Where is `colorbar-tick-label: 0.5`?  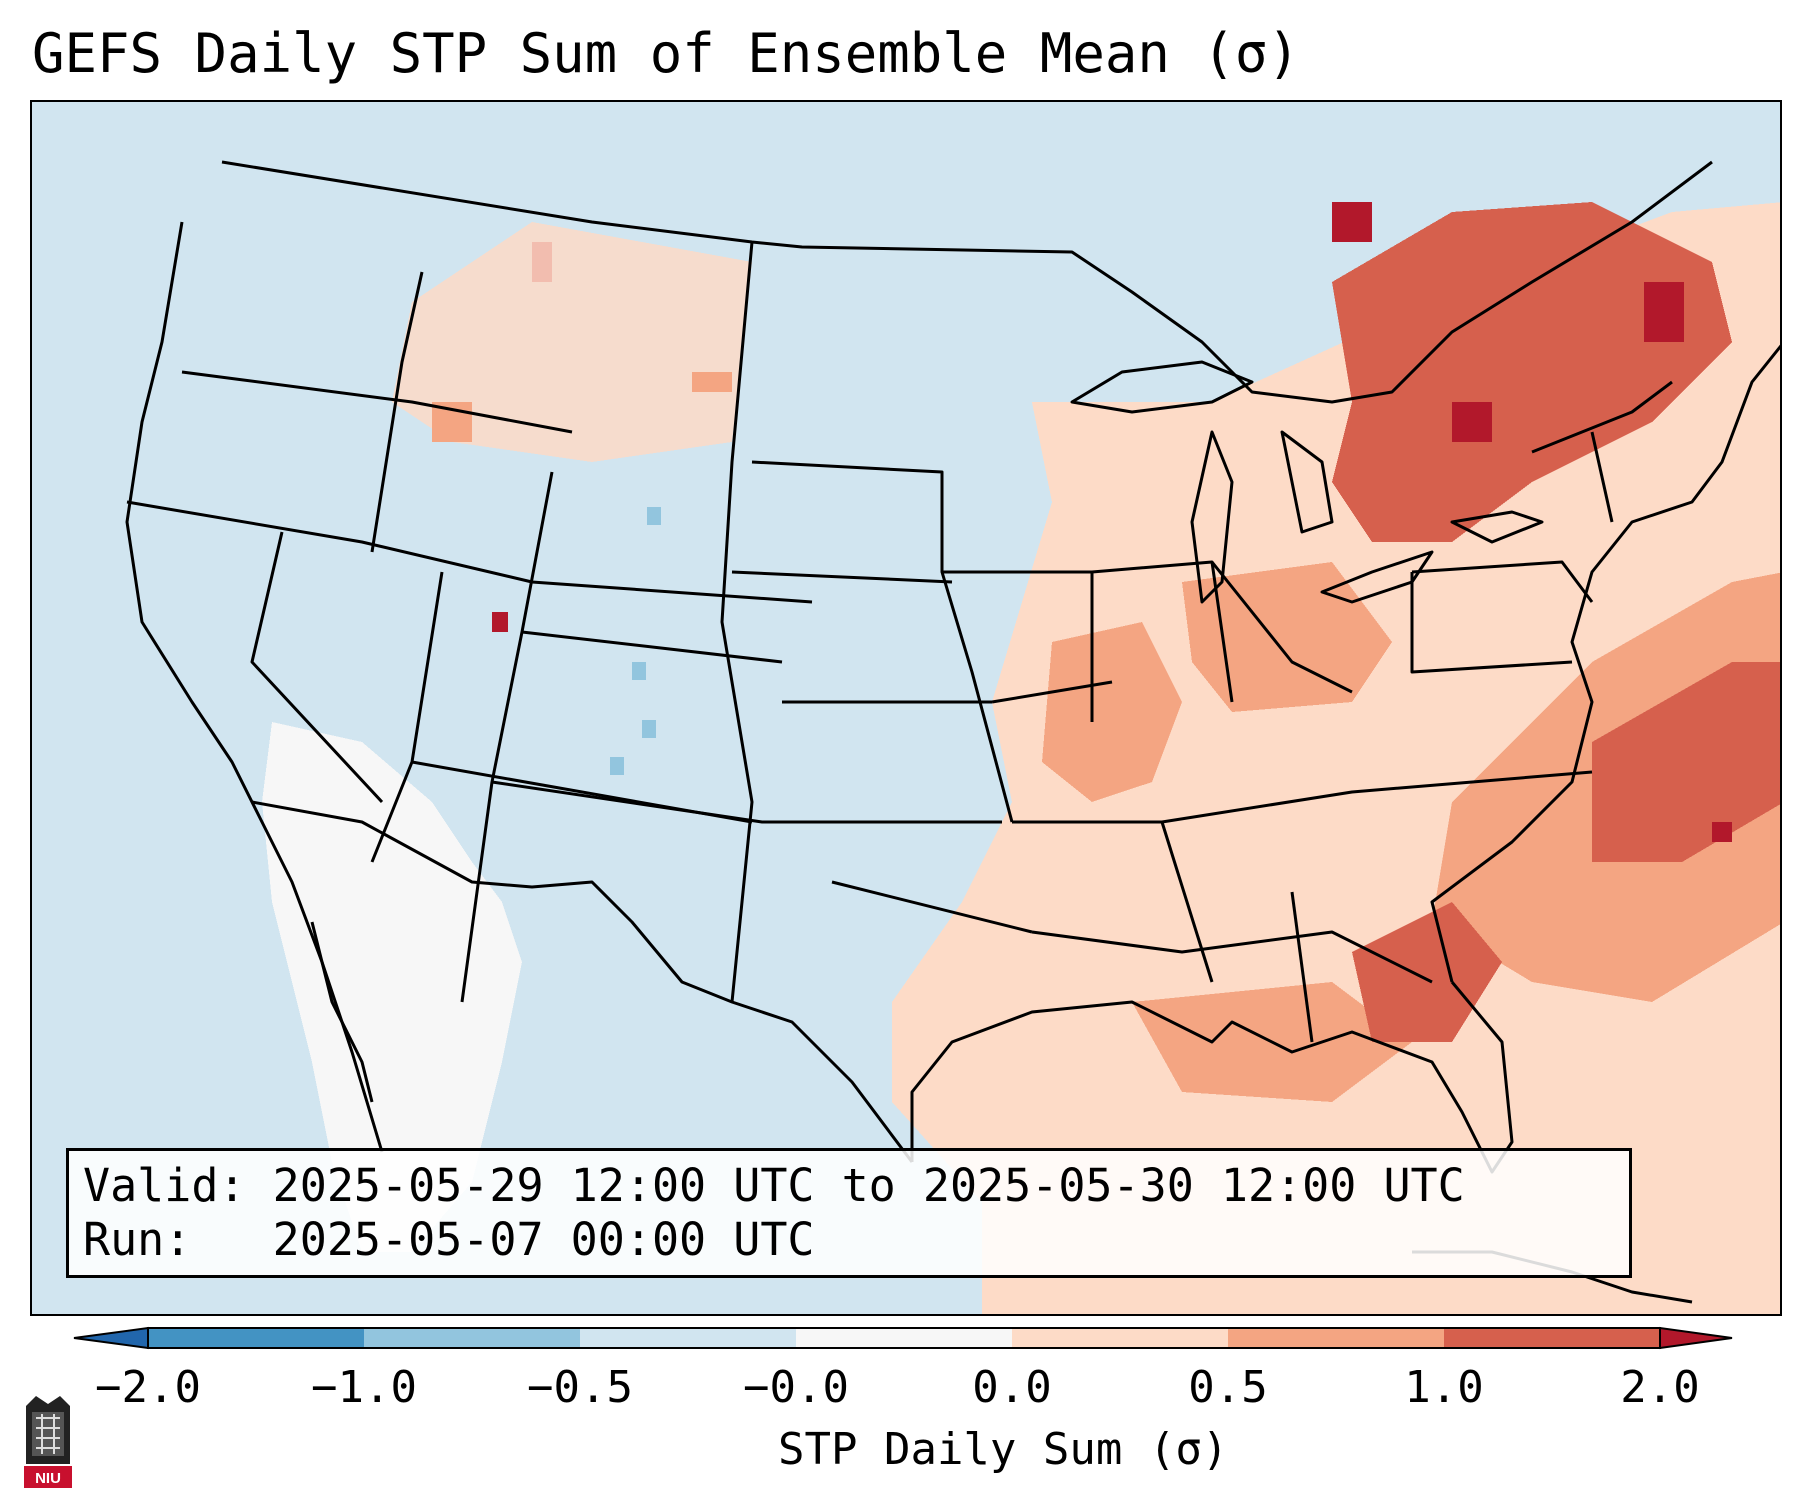
colorbar-tick-label: 0.5 is located at coordinates (1228, 1387).